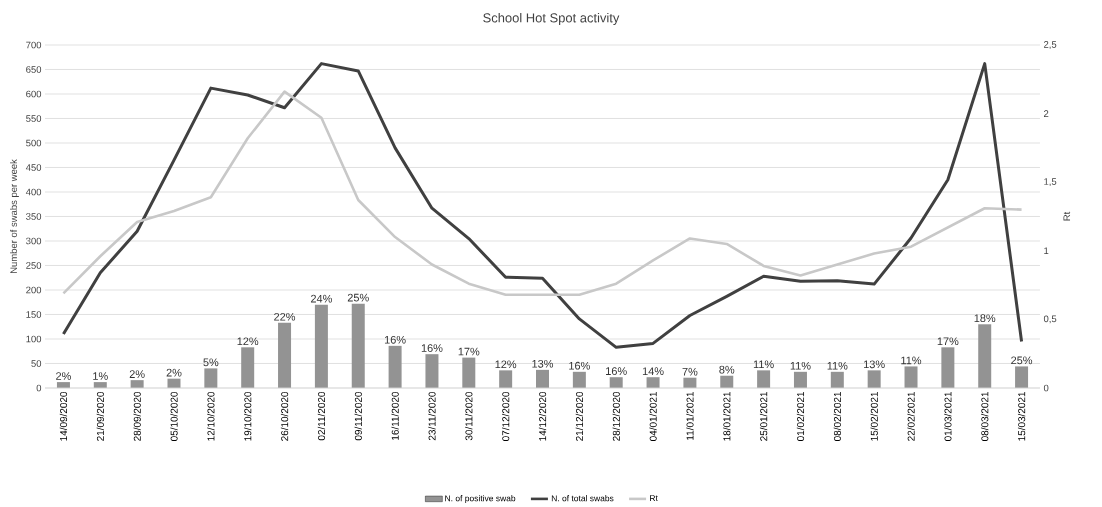  I want to click on y-tick-label: 300, so click(34, 241).